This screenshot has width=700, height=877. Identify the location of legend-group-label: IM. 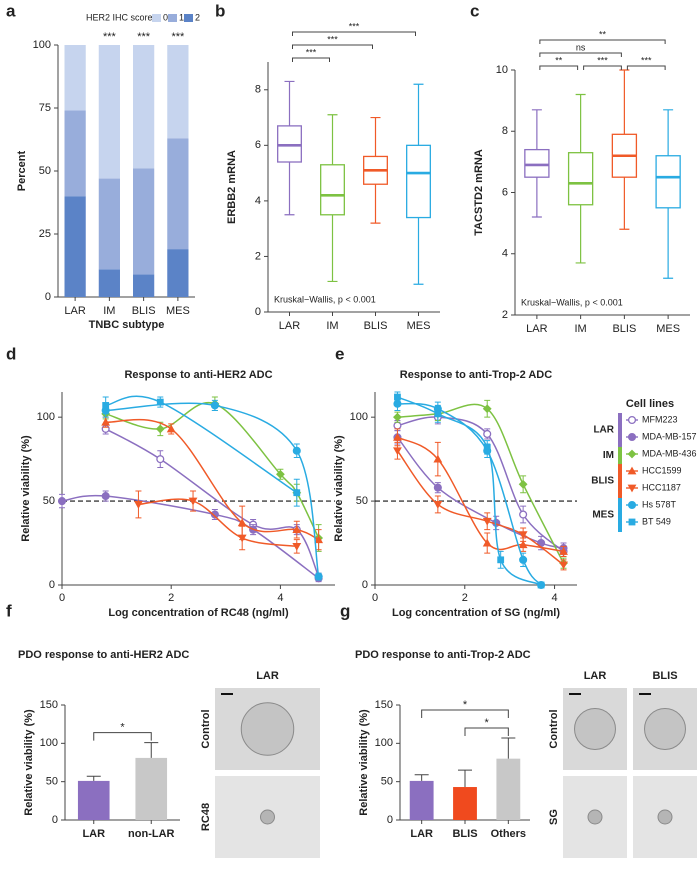
(608, 455).